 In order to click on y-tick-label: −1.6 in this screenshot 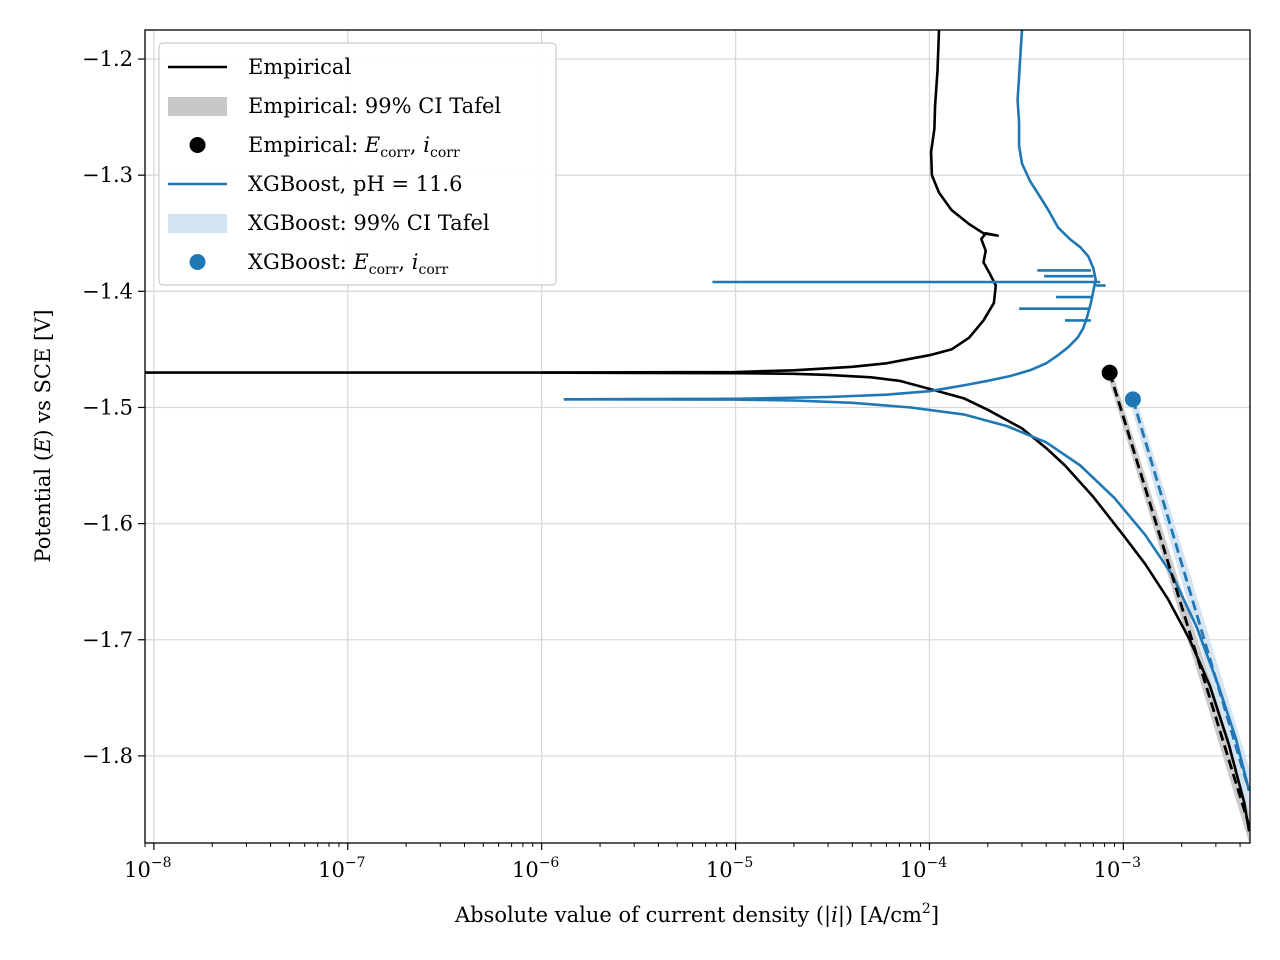, I will do `click(107, 524)`.